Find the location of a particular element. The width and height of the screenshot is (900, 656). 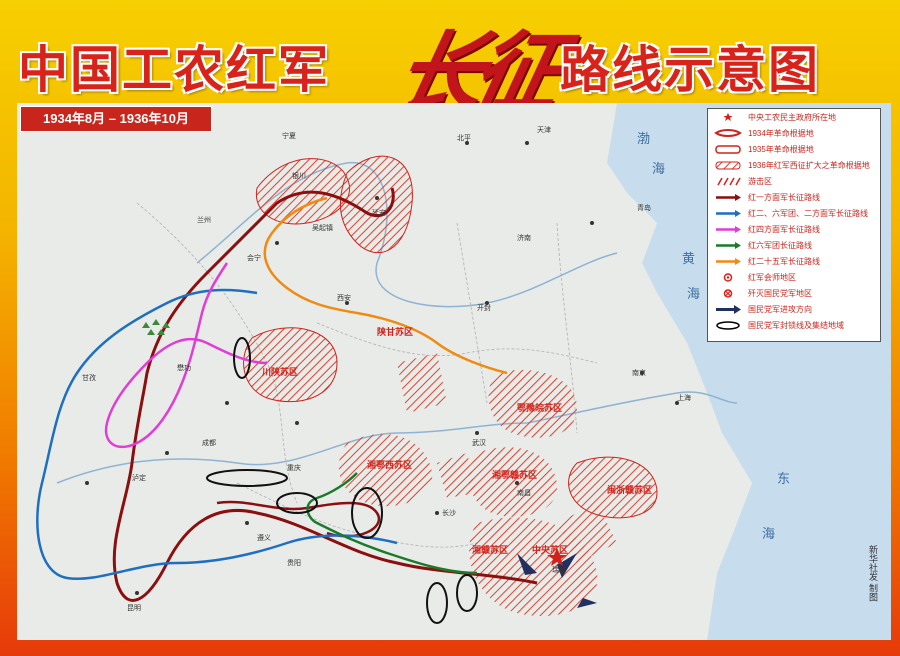

legend-item: 歼灭国民党军地区 is located at coordinates (794, 293).